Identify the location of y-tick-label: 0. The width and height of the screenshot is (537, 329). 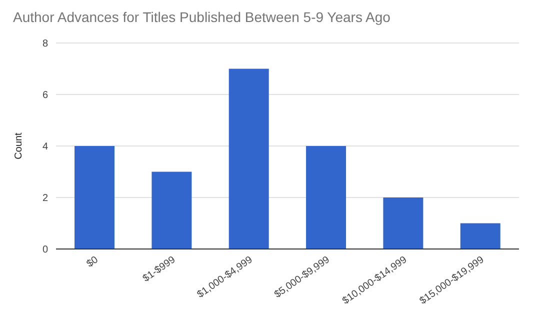
(45, 250).